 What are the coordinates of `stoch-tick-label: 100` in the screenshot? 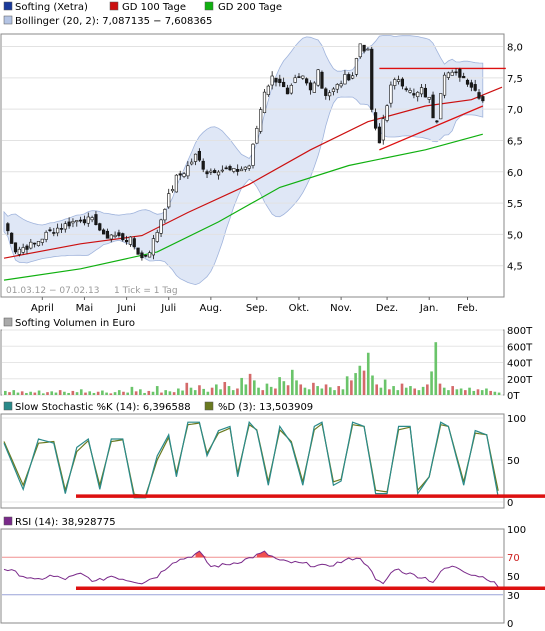 It's located at (516, 419).